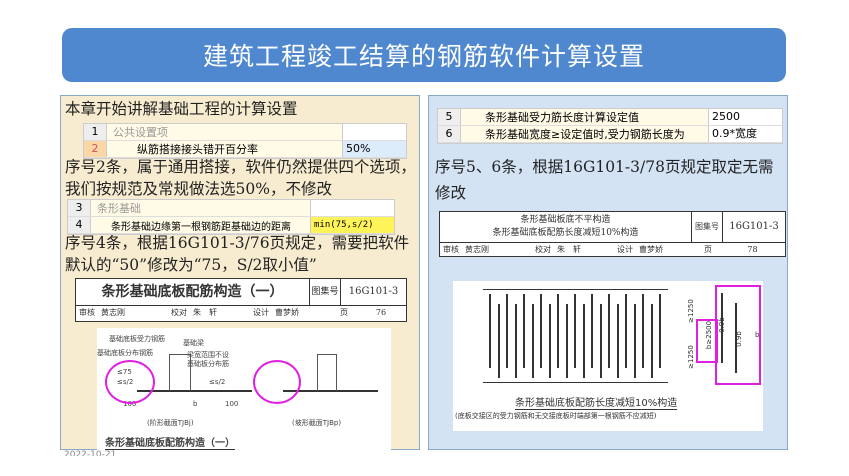  What do you see at coordinates (90, 453) in the screenshot?
I see `slide-date: 2022-10-21` at bounding box center [90, 453].